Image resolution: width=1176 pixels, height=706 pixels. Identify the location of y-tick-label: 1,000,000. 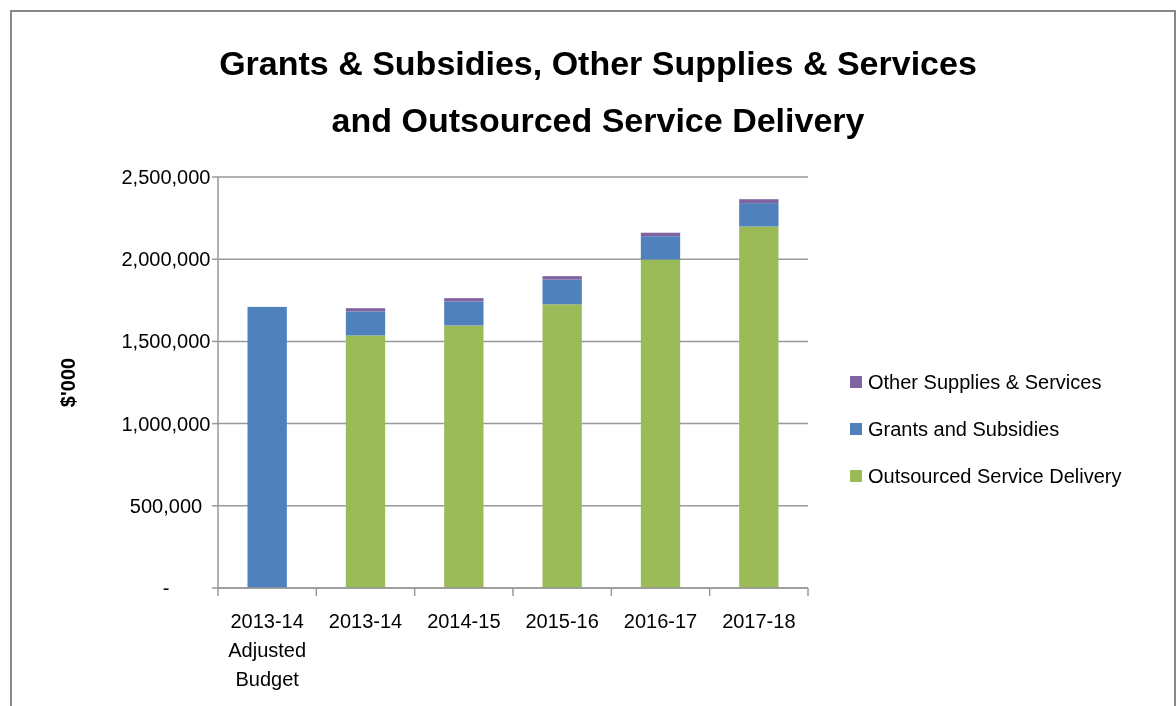
(166, 423).